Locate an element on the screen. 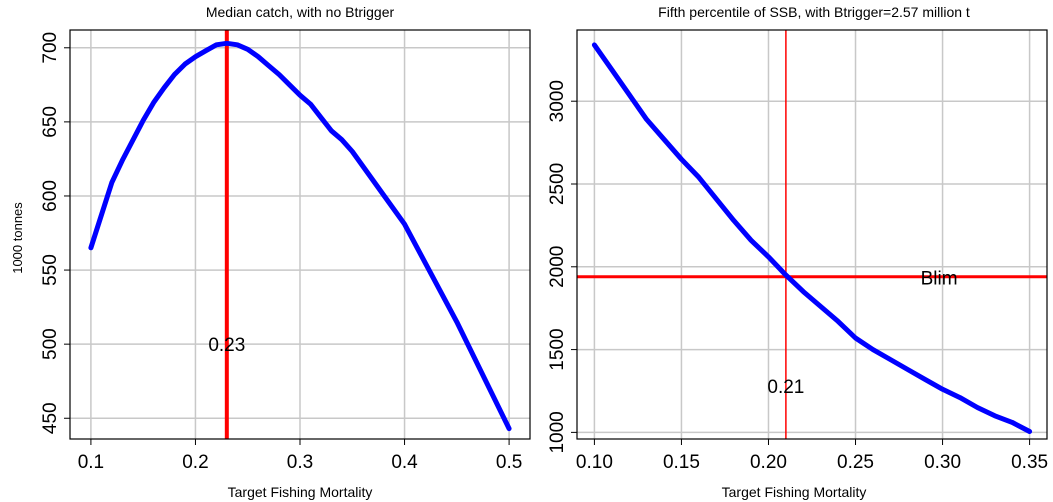 The height and width of the screenshot is (502, 1053). catch-annotation-0: 0.23 is located at coordinates (226, 345).